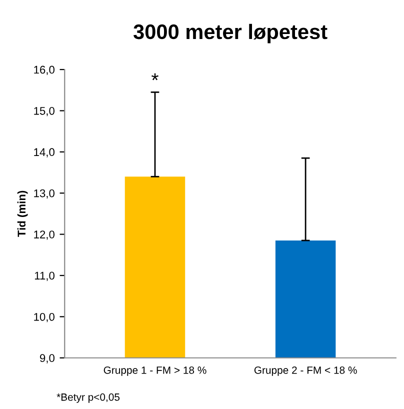 This screenshot has height=409, width=404. I want to click on y-tick-label: 9,0, so click(47, 359).